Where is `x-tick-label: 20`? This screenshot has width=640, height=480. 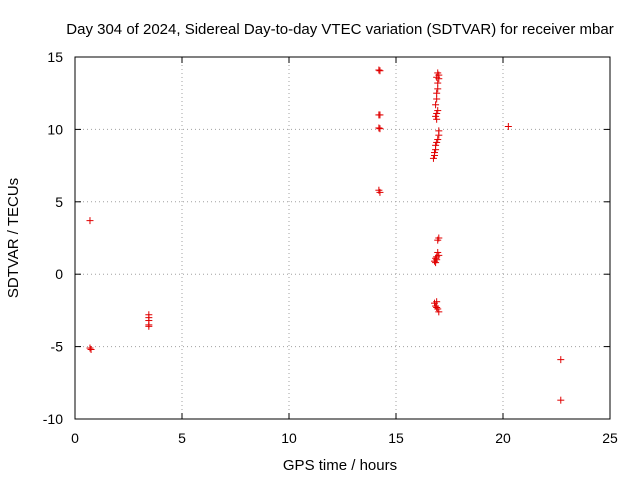 x-tick-label: 20 is located at coordinates (503, 438).